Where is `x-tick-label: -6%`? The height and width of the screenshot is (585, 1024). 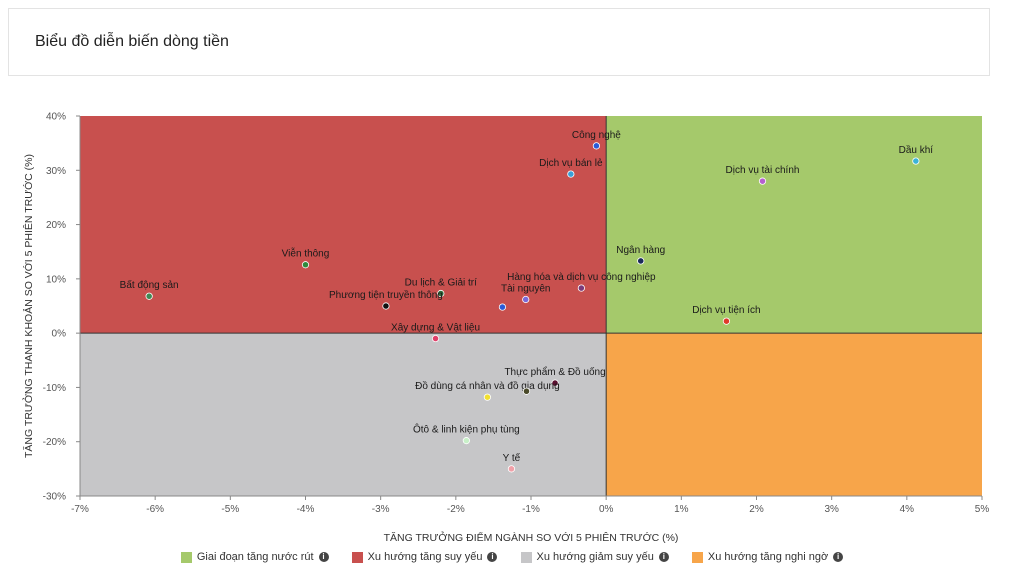
x-tick-label: -6% is located at coordinates (155, 509).